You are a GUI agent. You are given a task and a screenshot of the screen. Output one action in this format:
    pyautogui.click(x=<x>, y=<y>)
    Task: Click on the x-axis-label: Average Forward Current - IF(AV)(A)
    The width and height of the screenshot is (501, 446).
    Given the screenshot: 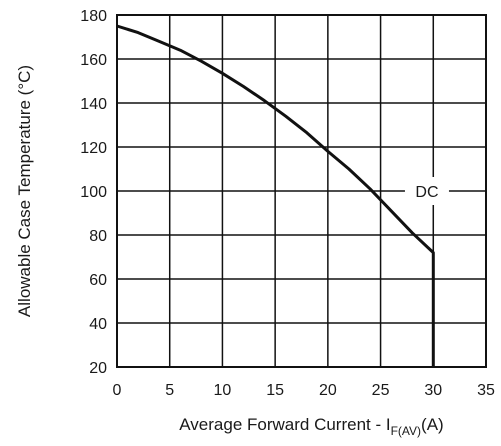 What is the action you would take?
    pyautogui.click(x=311, y=426)
    